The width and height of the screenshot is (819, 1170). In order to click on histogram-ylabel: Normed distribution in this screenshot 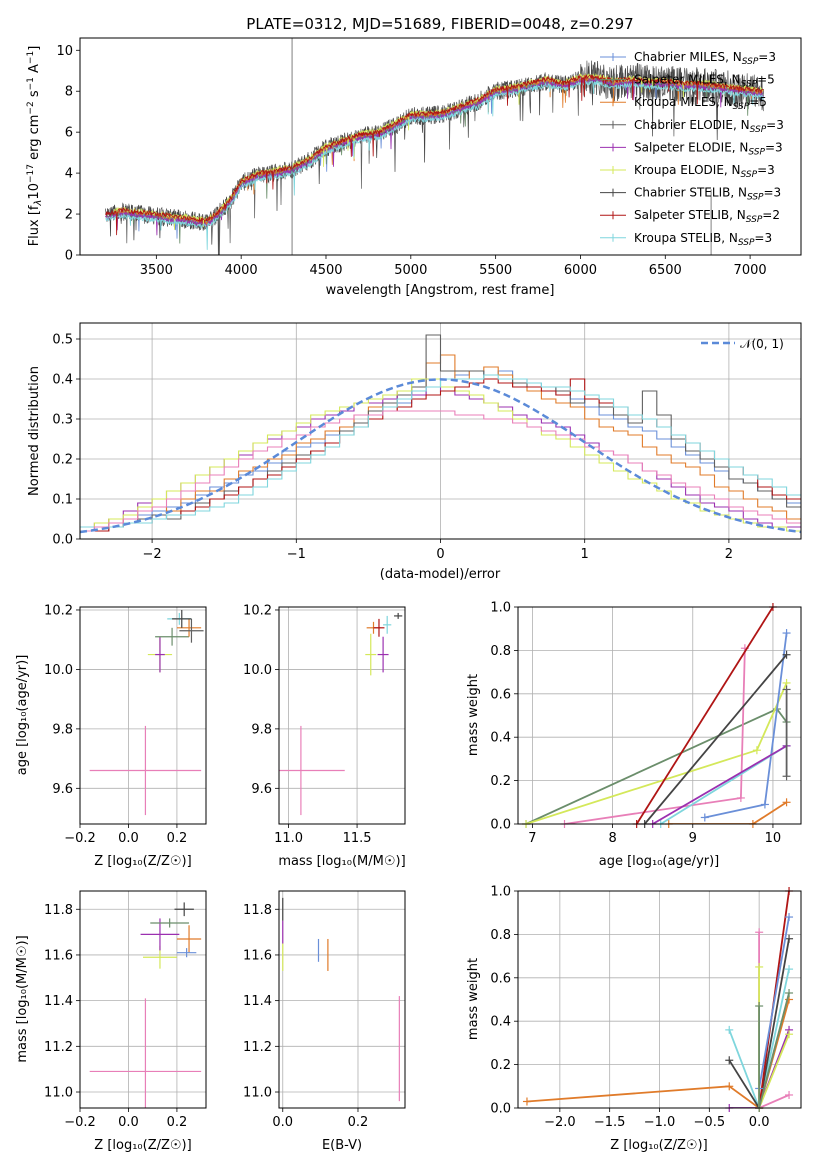, I will do `click(34, 431)`.